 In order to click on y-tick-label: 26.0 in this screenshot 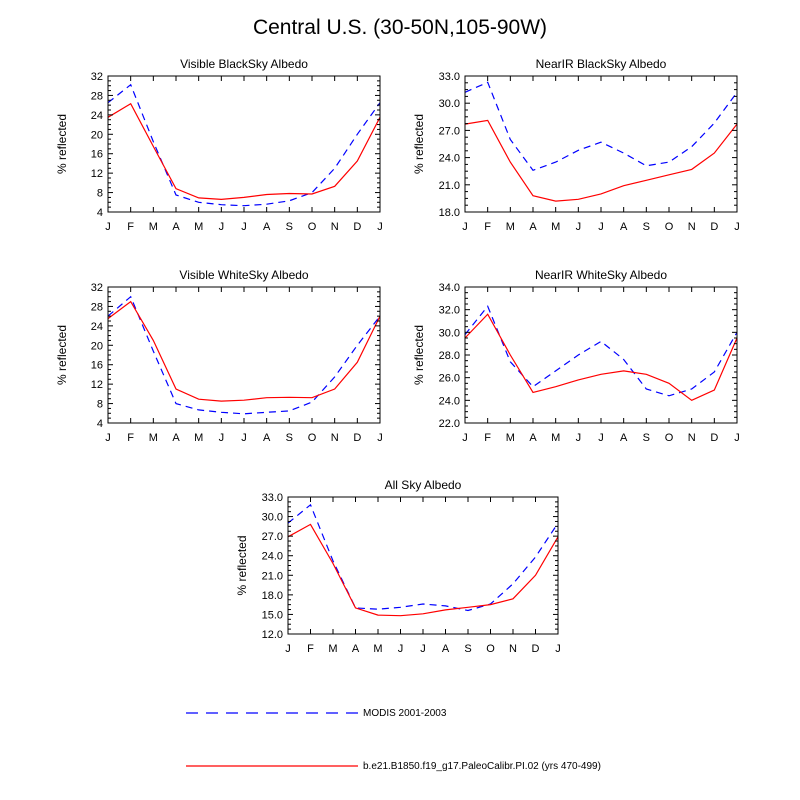, I will do `click(449, 379)`.